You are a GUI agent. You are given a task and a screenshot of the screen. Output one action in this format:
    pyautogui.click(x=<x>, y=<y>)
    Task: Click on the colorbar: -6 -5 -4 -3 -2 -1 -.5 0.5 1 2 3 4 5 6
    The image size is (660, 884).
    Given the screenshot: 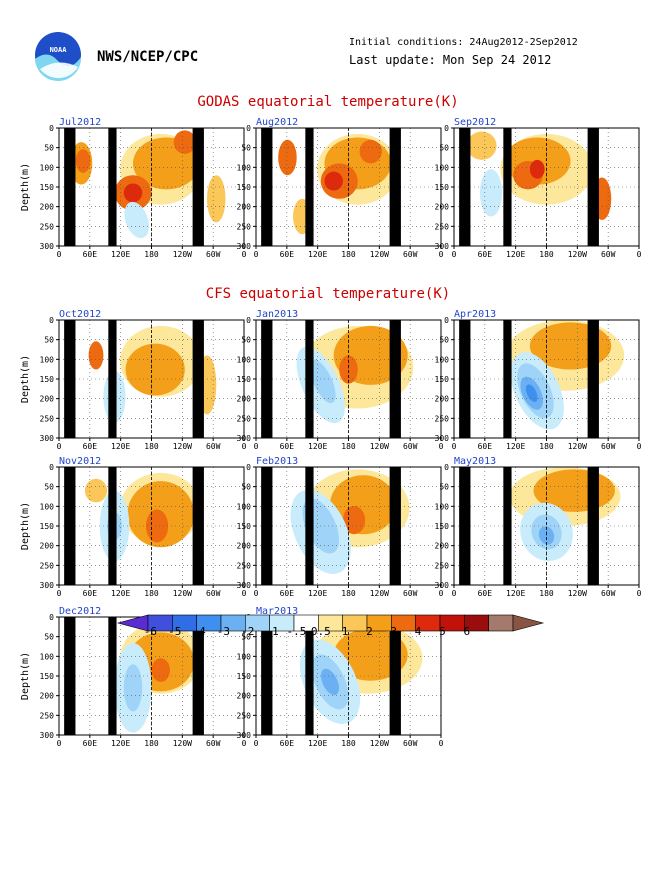 What is the action you would take?
    pyautogui.click(x=330, y=626)
    